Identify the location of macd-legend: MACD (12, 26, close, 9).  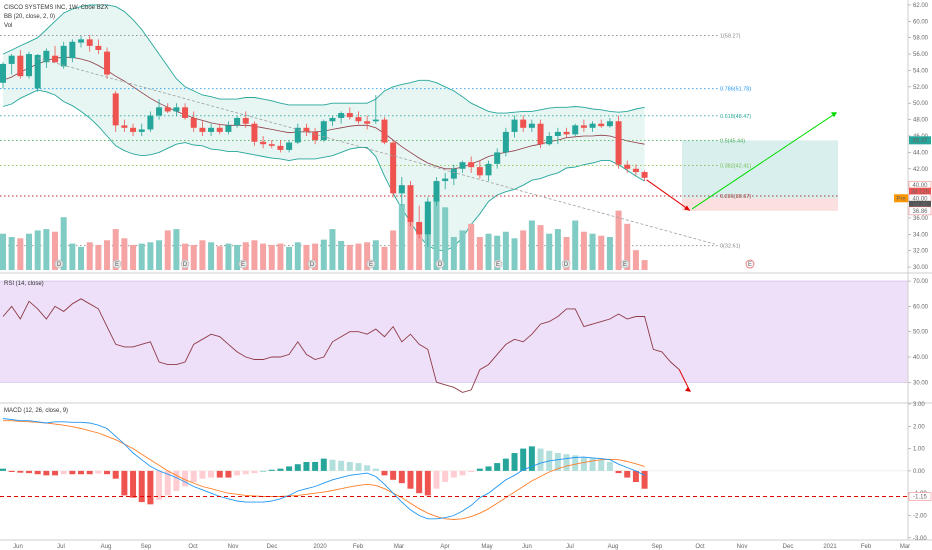
(36, 411).